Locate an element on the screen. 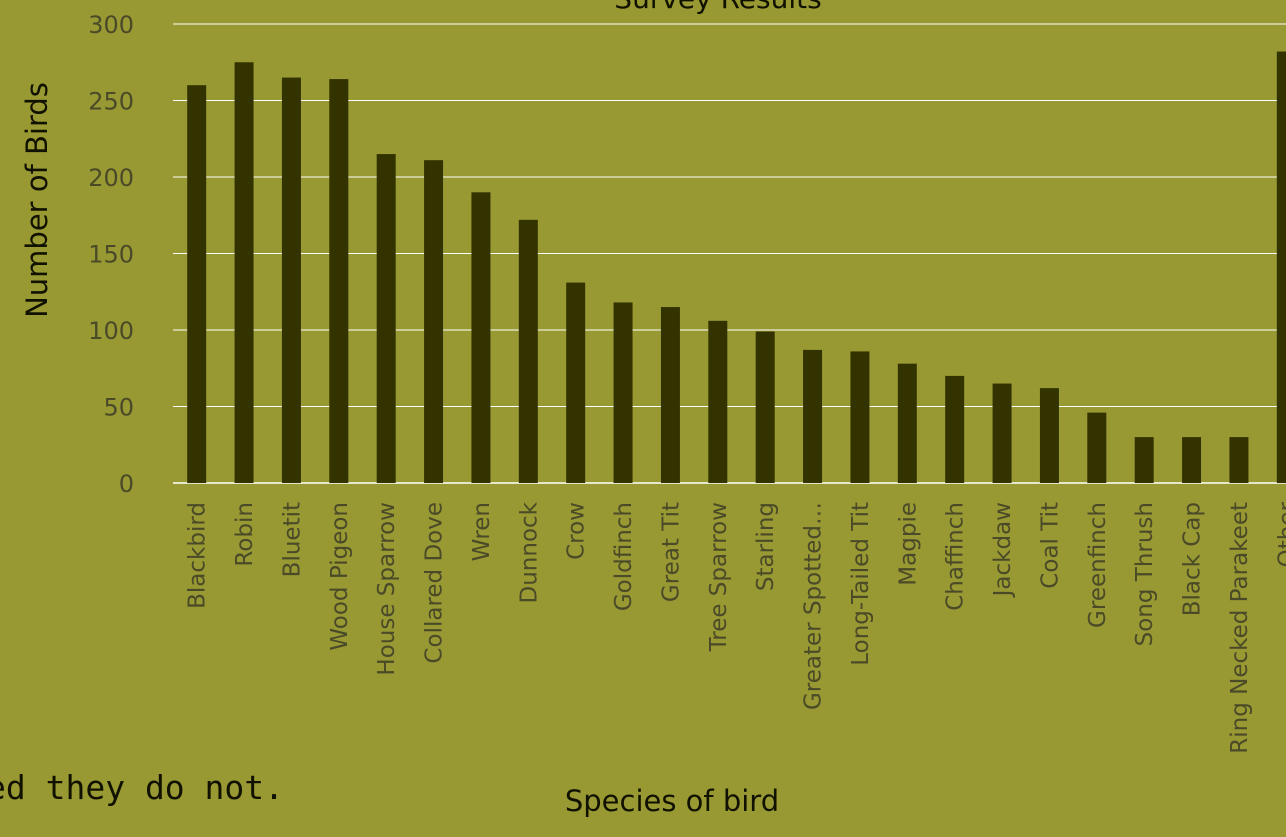  x-tick-label: Tree Sparrow is located at coordinates (719, 577).